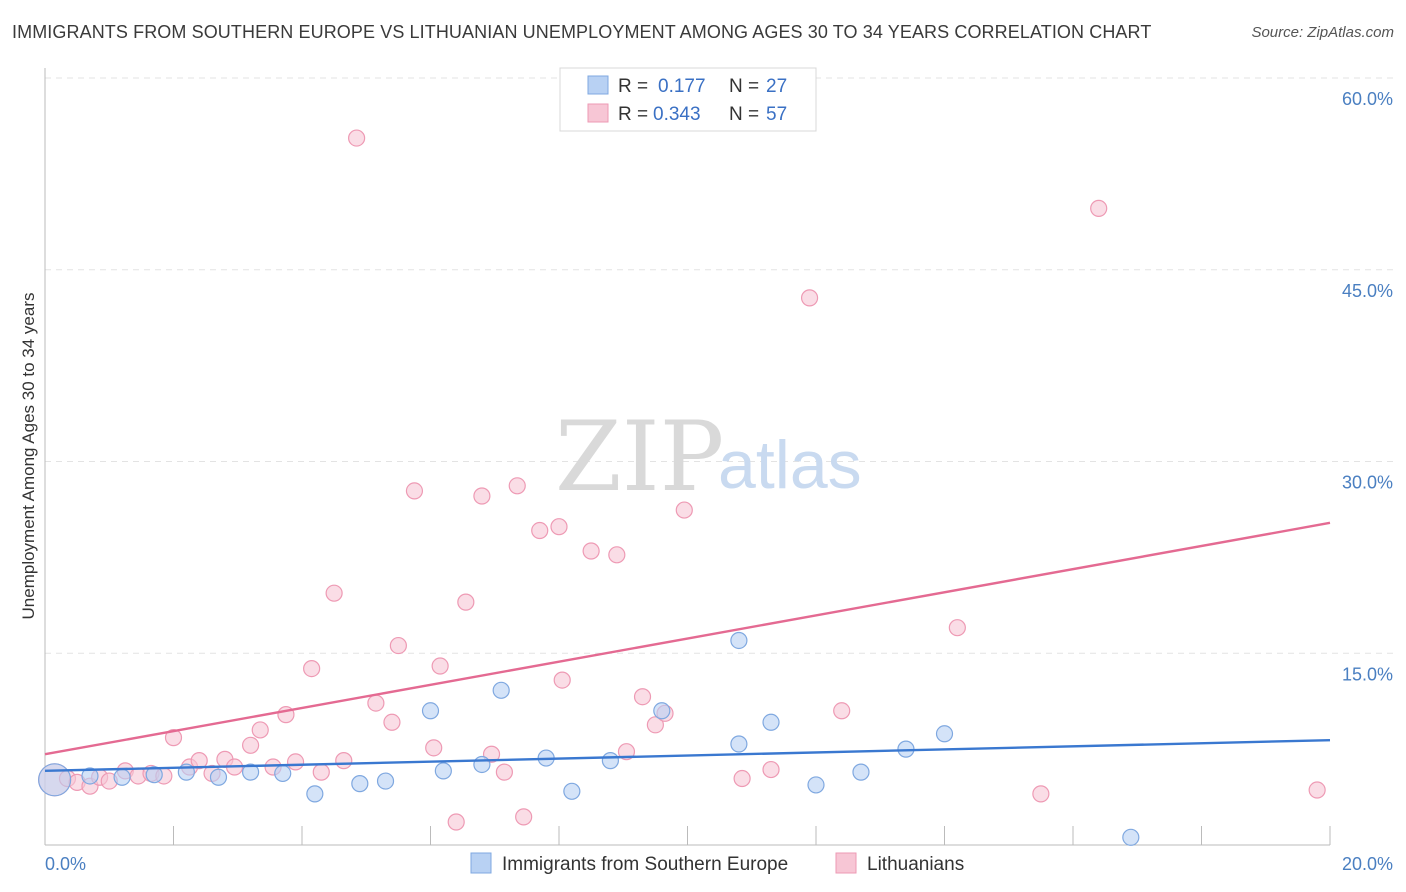 The height and width of the screenshot is (892, 1406). I want to click on watermark-zip: ZIP, so click(639, 457).